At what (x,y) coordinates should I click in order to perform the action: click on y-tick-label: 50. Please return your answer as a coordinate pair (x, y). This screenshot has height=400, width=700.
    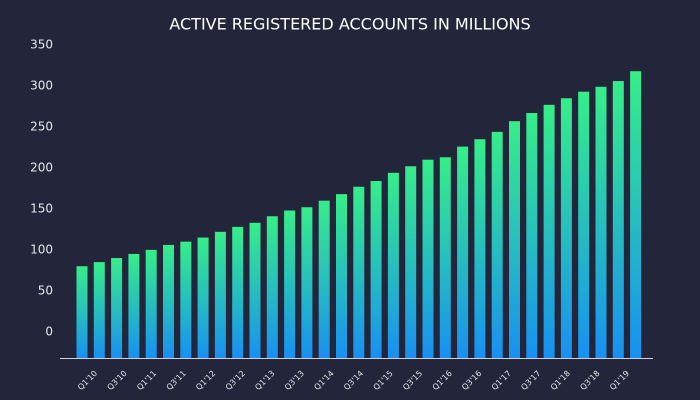
    Looking at the image, I should click on (45, 290).